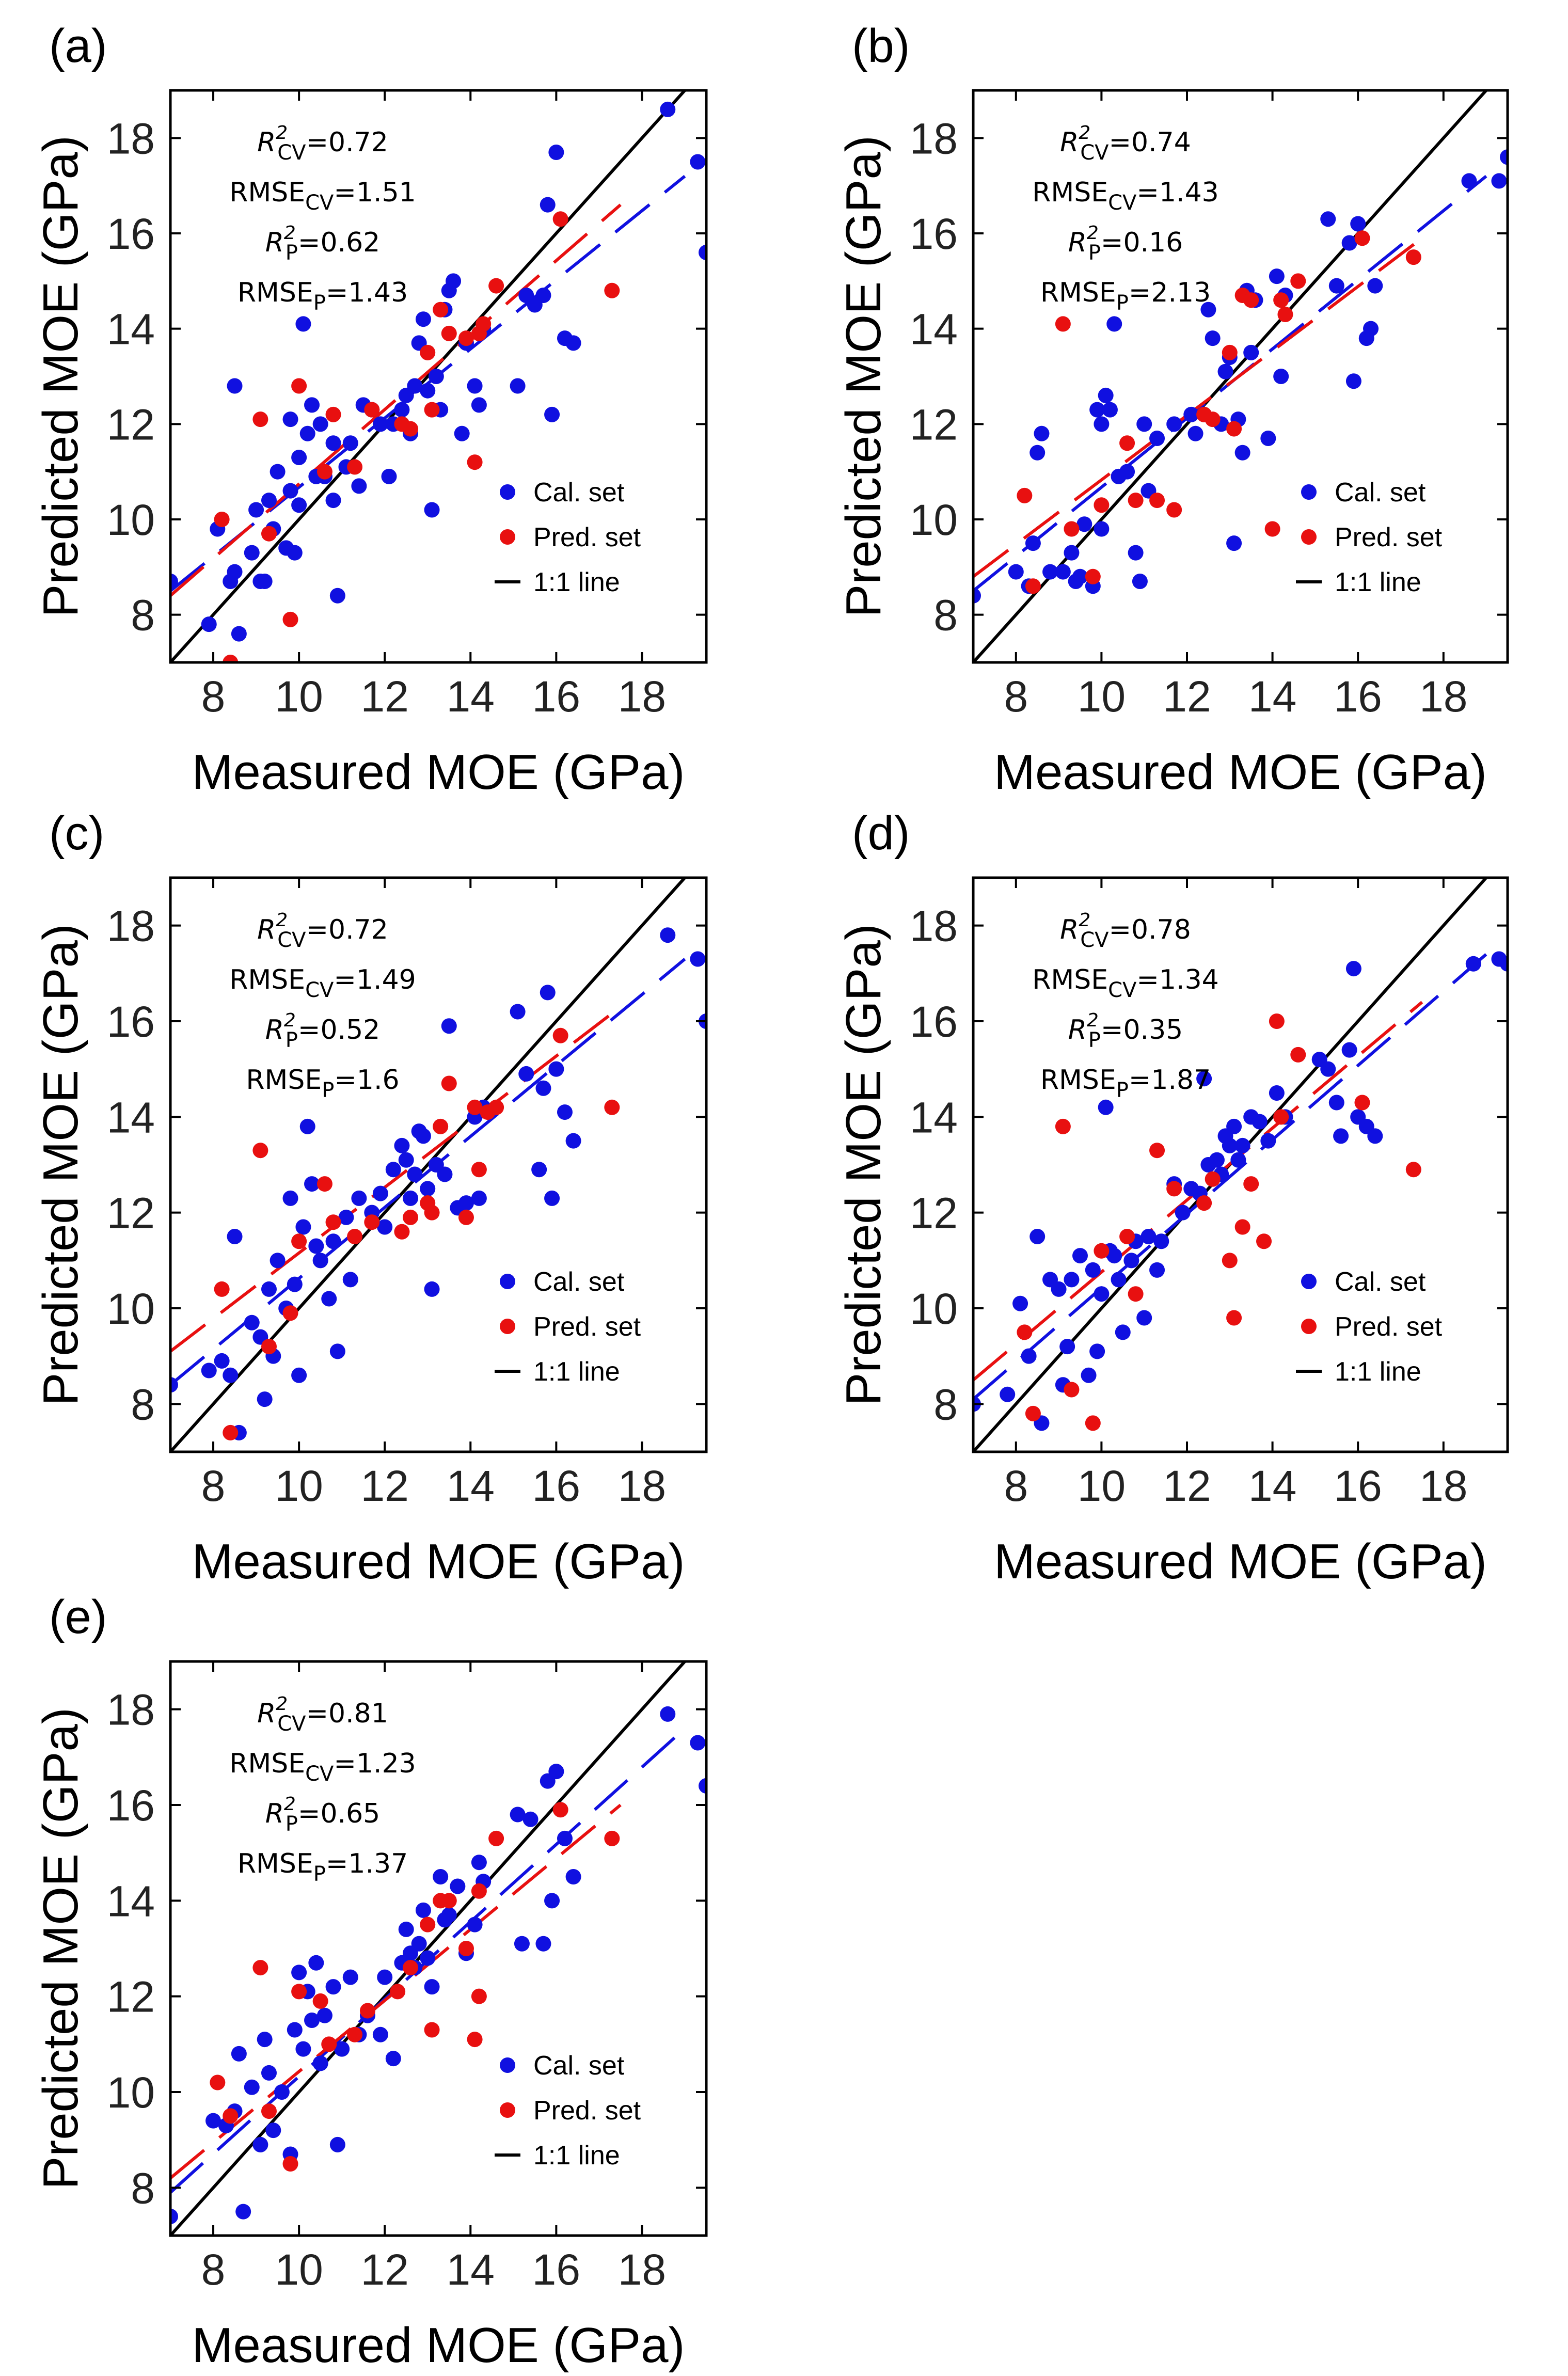 This screenshot has width=1568, height=2376. I want to click on stat-value: =1.49, so click(375, 979).